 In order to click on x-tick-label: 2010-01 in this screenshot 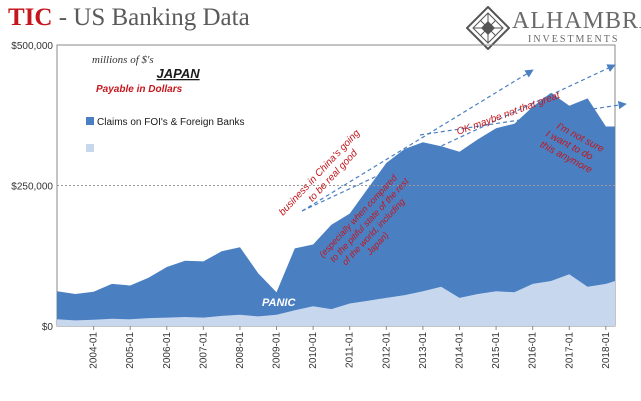, I will do `click(313, 350)`.